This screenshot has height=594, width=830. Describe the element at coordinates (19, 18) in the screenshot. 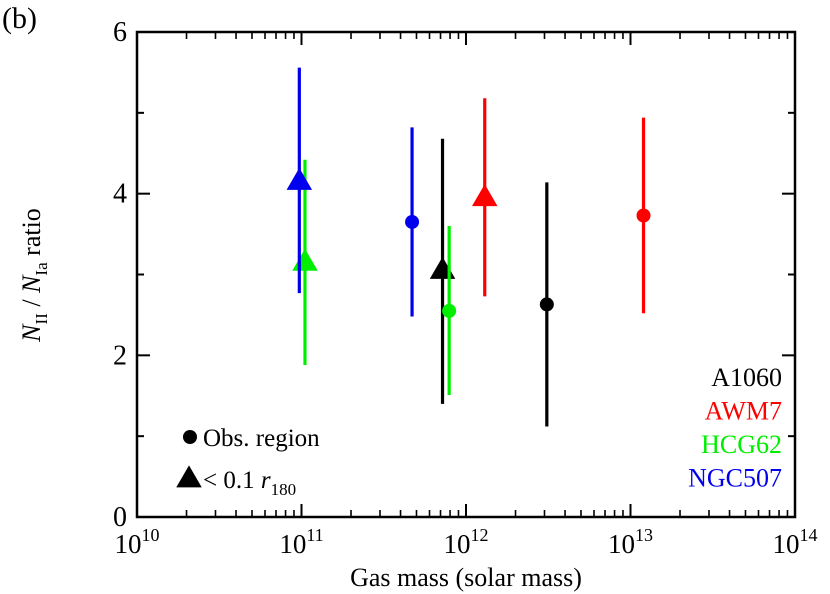

I see `panel-label: (b)` at that location.